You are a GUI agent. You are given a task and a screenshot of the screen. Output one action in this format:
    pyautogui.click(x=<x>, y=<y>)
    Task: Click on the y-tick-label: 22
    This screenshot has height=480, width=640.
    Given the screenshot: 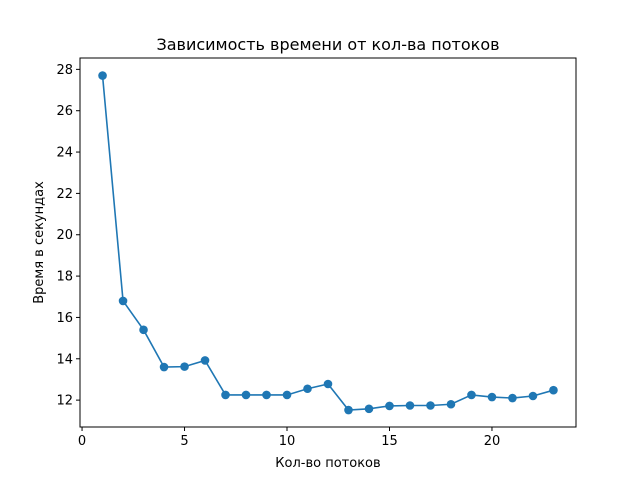 What is the action you would take?
    pyautogui.click(x=64, y=194)
    